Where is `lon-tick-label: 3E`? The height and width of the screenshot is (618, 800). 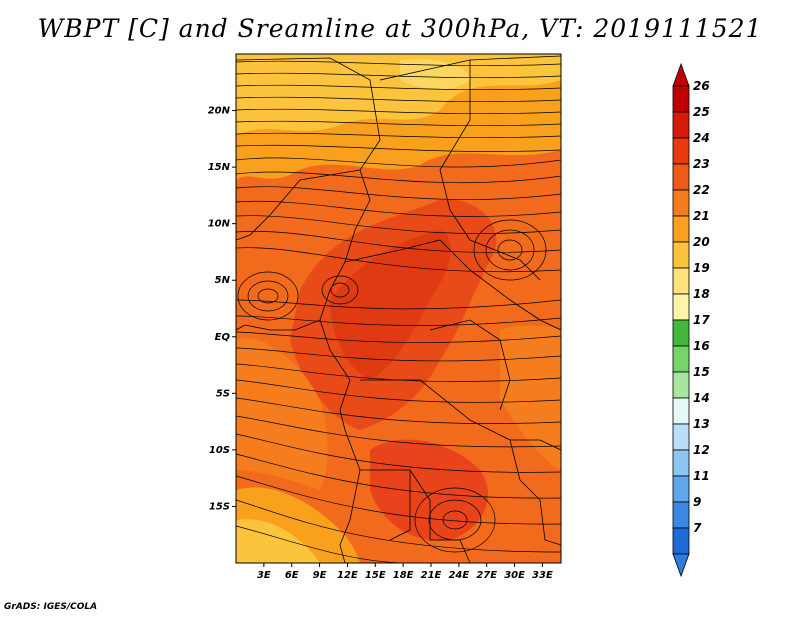
lon-tick-label: 3E is located at coordinates (264, 575).